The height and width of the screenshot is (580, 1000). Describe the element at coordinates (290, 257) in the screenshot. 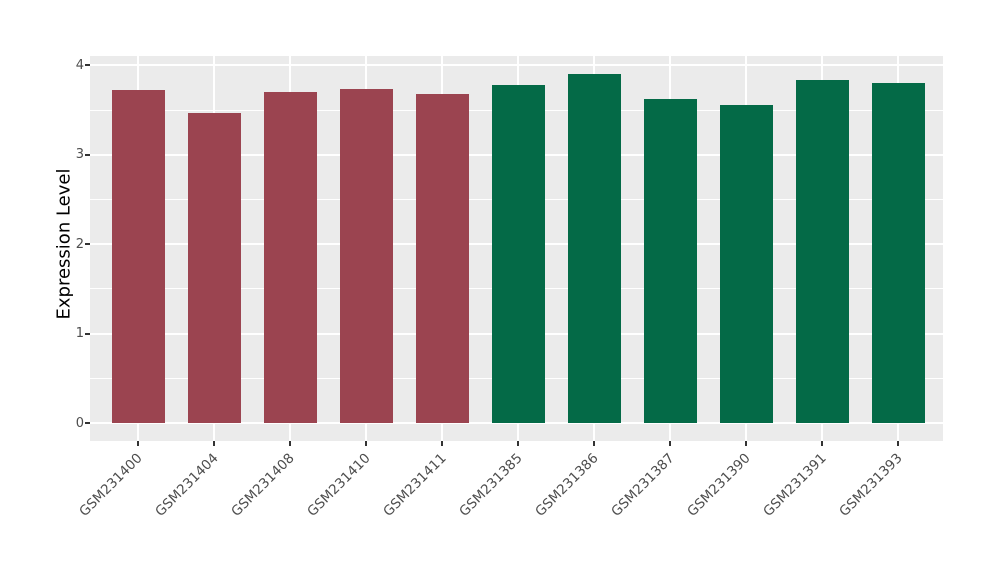

I see `bar-GSM231408` at that location.